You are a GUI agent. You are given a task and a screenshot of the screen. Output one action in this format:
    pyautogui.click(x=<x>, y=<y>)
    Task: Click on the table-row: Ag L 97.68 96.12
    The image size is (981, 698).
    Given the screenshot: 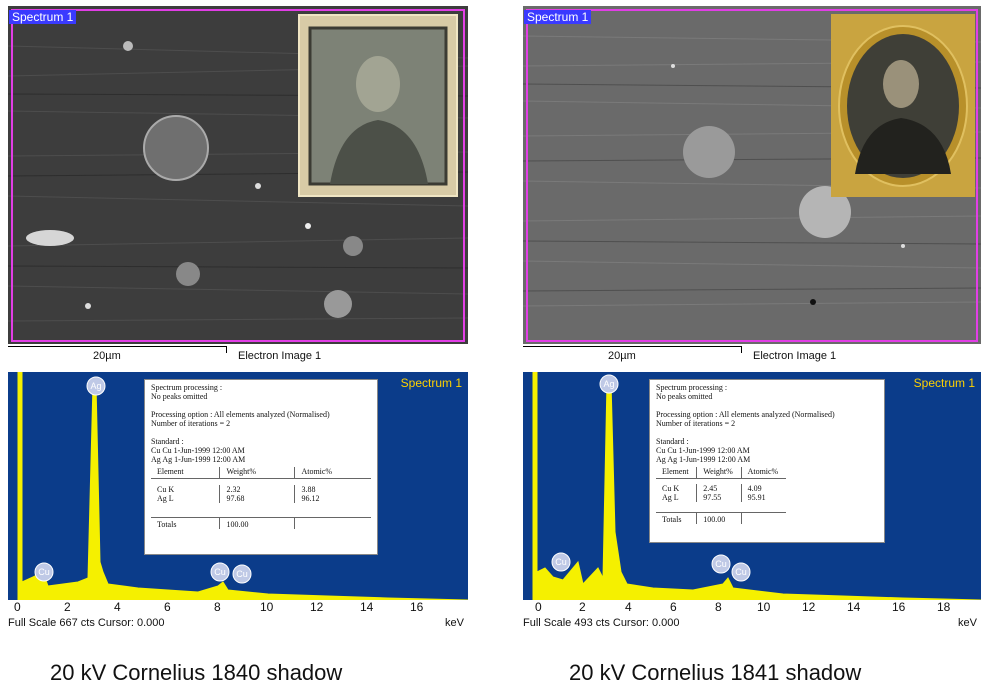 What is the action you would take?
    pyautogui.click(x=261, y=498)
    